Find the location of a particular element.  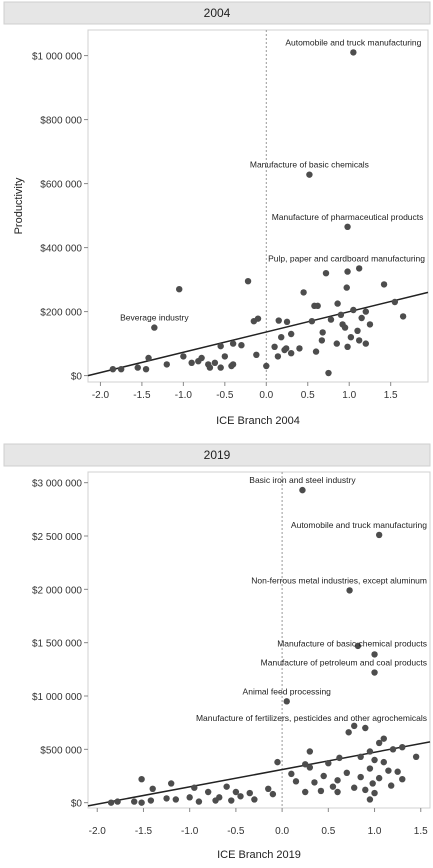

y-tick-label: $600 000 is located at coordinates (61, 185).